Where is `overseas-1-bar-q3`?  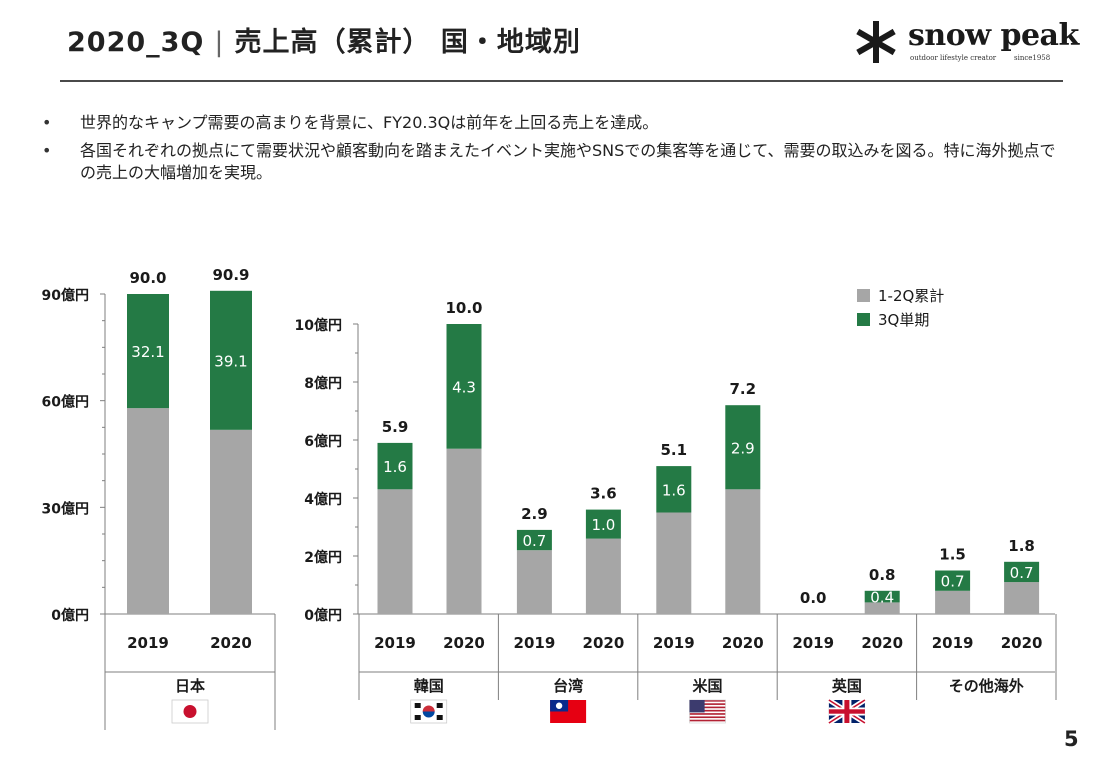 overseas-1-bar-q3 is located at coordinates (534, 540).